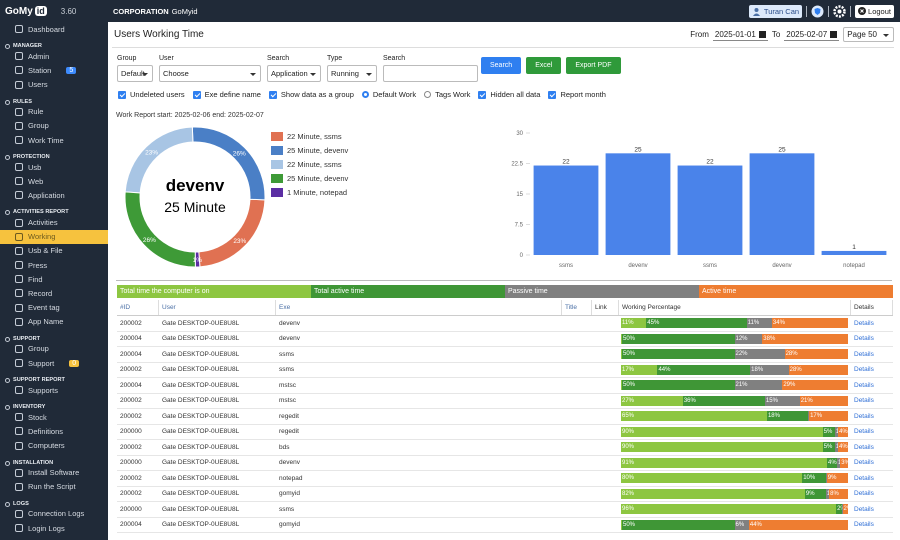  What do you see at coordinates (577, 307) in the screenshot?
I see `column-header: Title` at bounding box center [577, 307].